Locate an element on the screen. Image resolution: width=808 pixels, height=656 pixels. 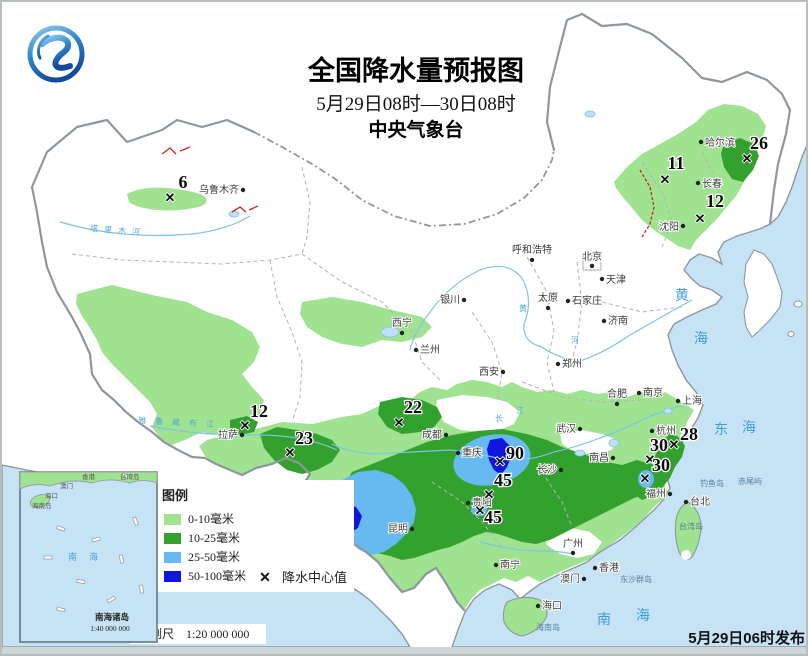
scale-backing is located at coordinates (198, 634).